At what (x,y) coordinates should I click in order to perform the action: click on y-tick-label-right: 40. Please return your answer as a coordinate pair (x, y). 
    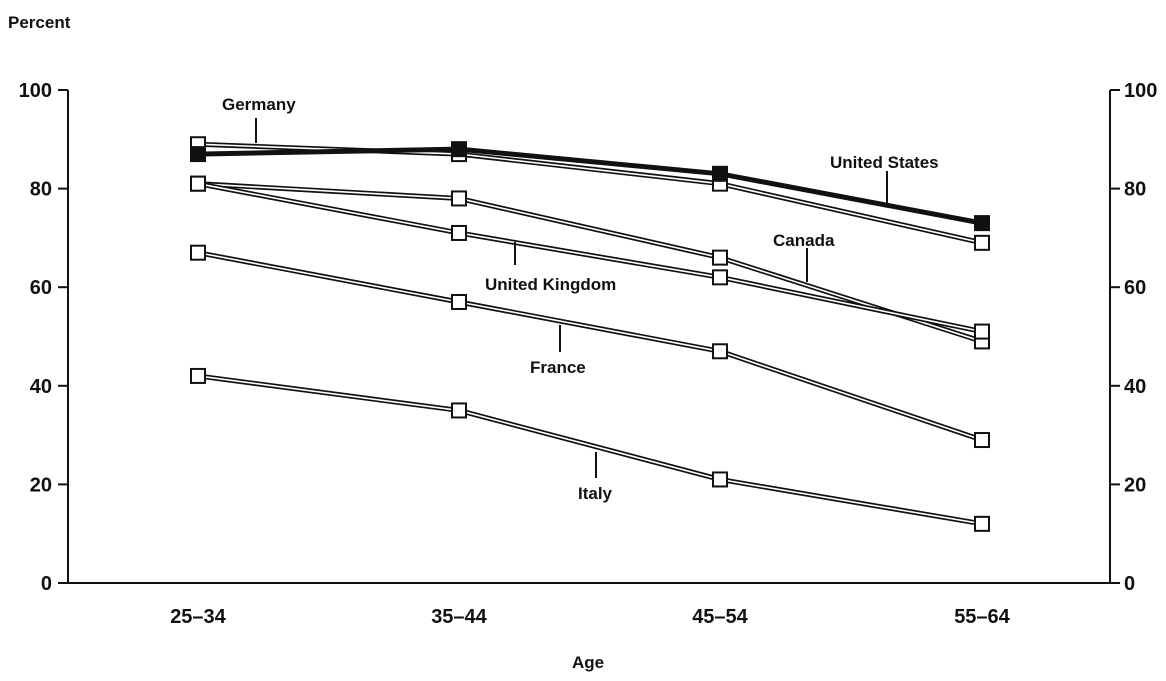
    Looking at the image, I should click on (1135, 387).